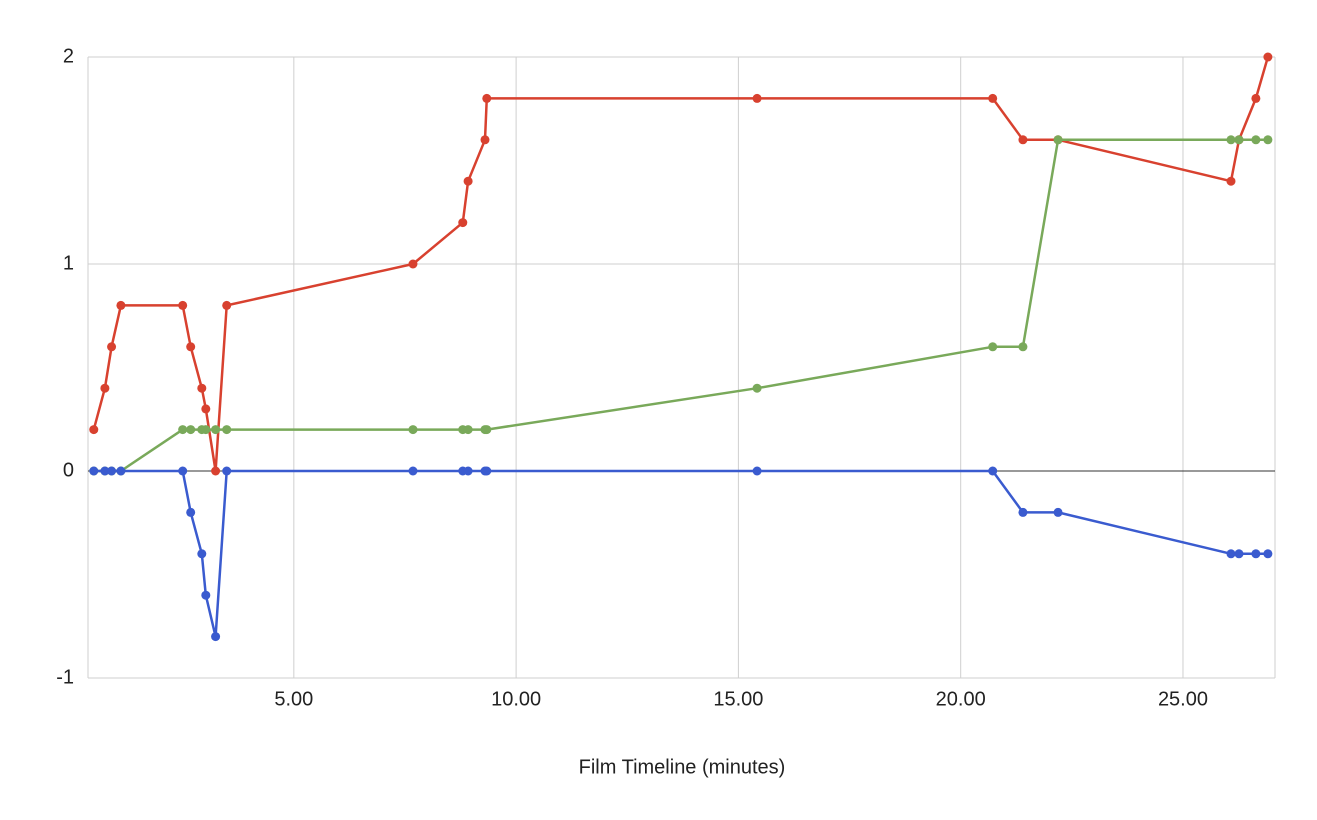 The image size is (1317, 820). I want to click on x-tick-label: 20.00, so click(961, 699).